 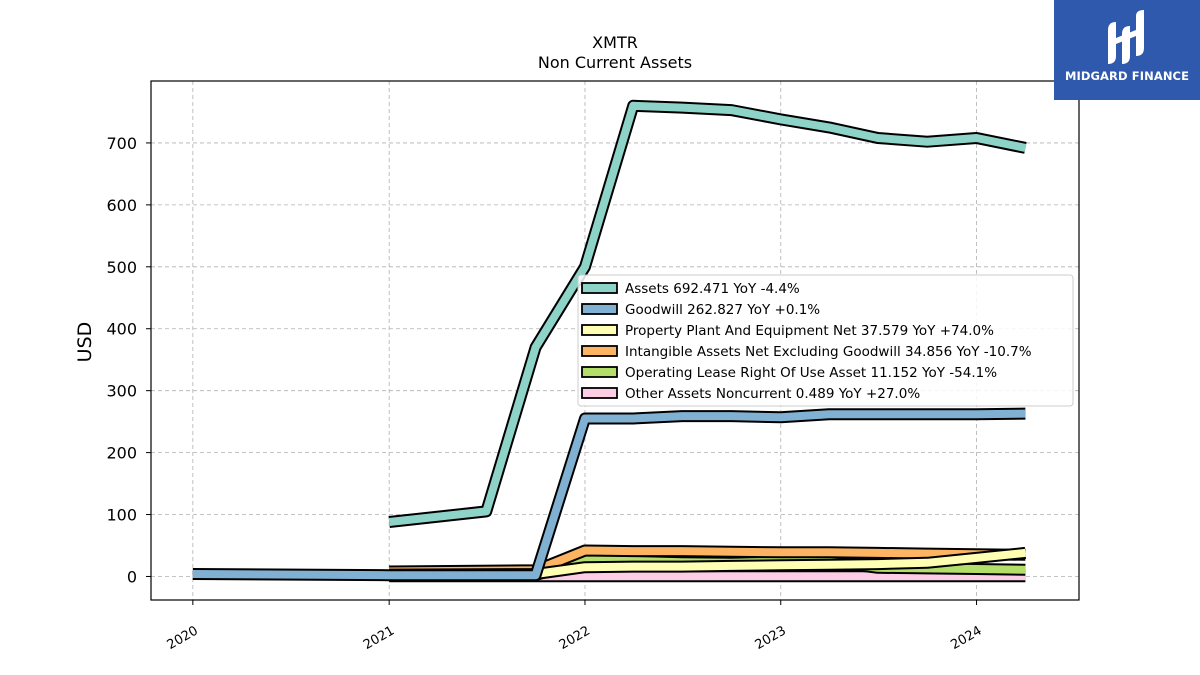 What do you see at coordinates (575, 638) in the screenshot?
I see `x-tick-label: 2022` at bounding box center [575, 638].